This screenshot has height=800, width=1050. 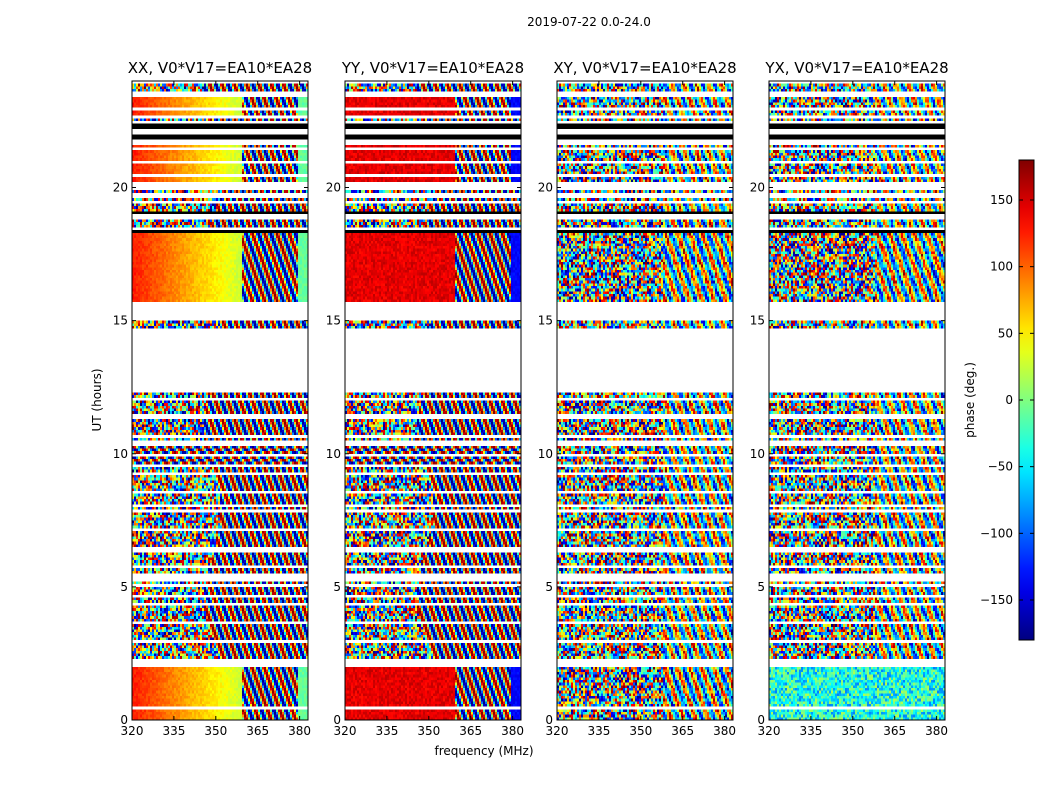 What do you see at coordinates (857, 400) in the screenshot?
I see `heatmap-yx` at bounding box center [857, 400].